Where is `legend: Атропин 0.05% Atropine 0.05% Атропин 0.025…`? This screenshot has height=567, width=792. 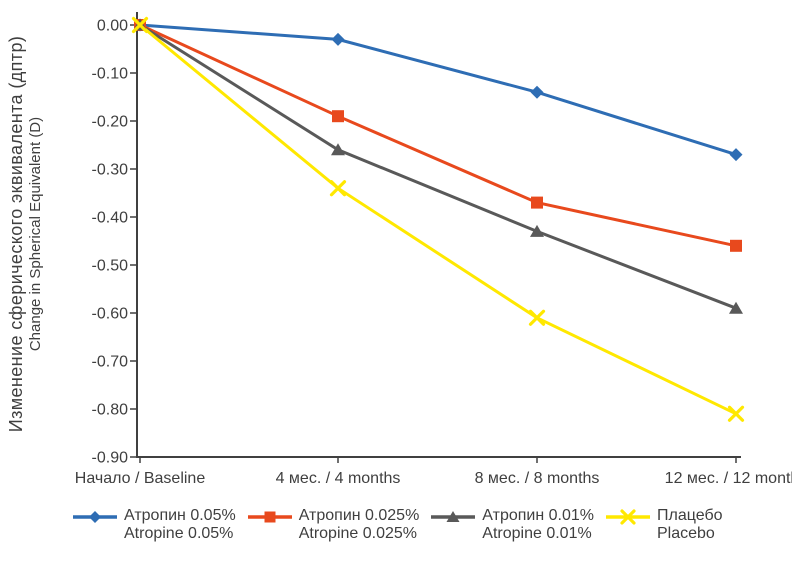
legend: Атропин 0.05% Atropine 0.05% Атропин 0.025… is located at coordinates (398, 525).